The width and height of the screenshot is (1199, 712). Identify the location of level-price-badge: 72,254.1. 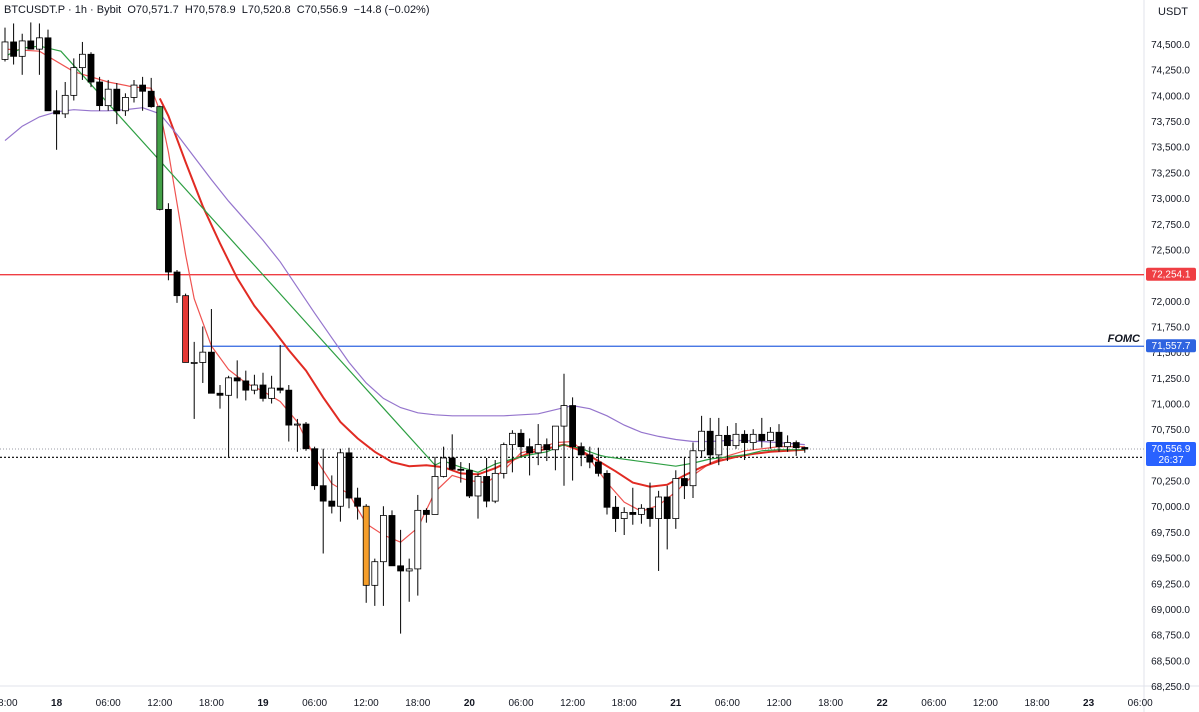
(1171, 274).